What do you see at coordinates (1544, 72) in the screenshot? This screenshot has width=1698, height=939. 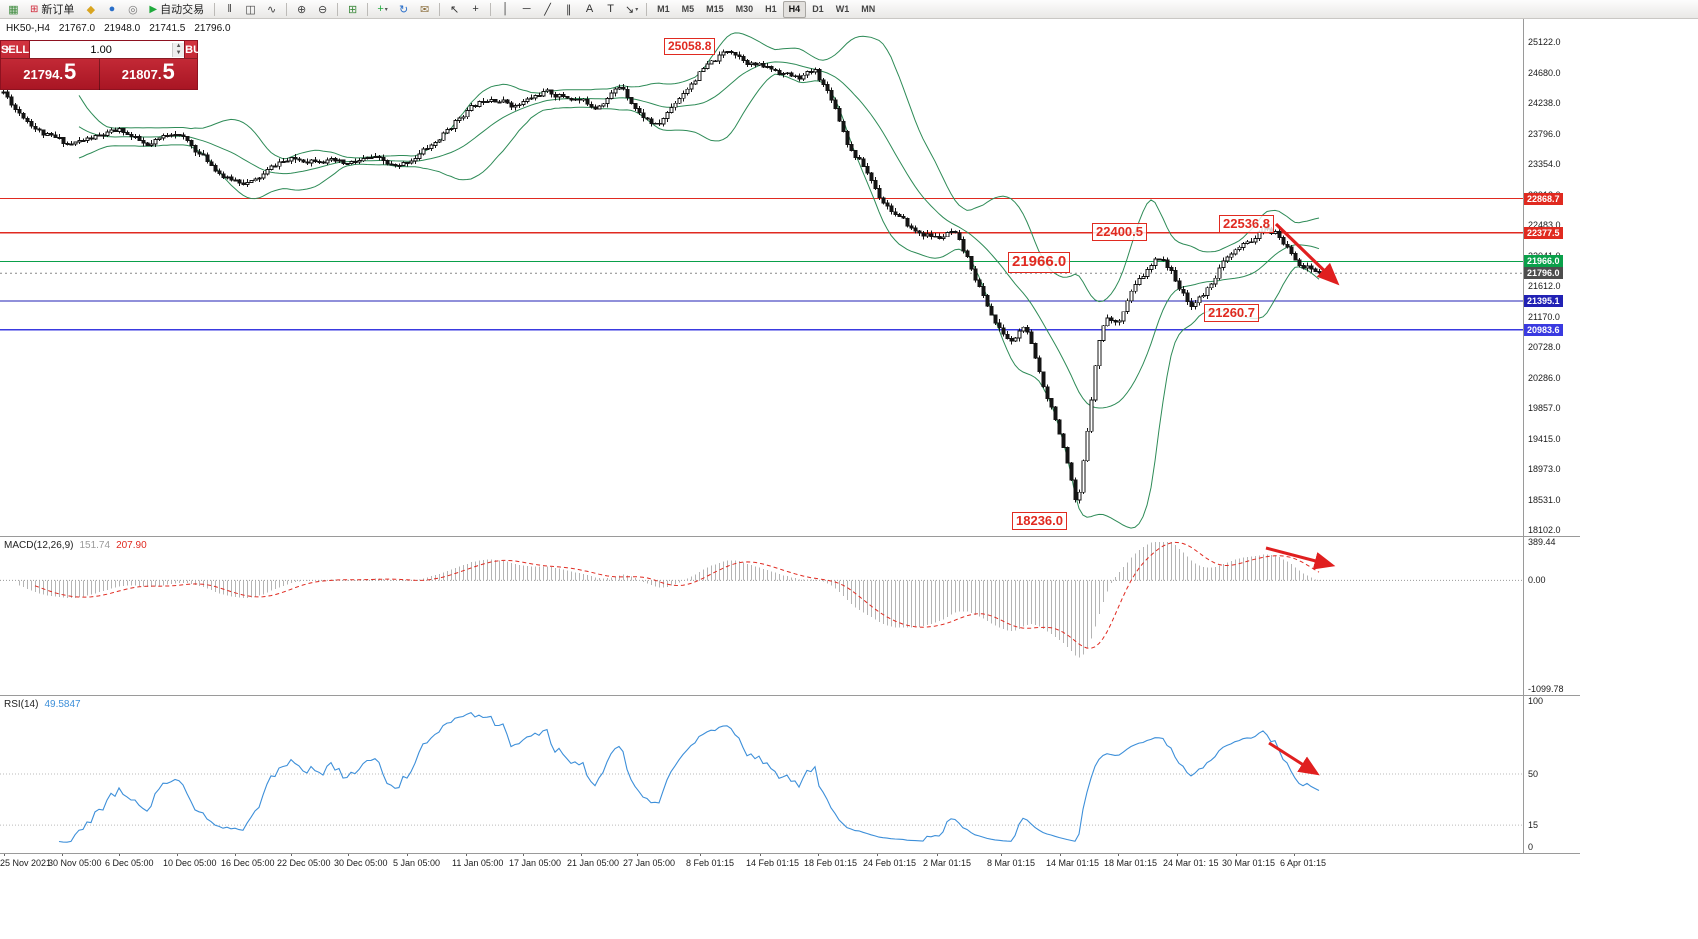 I see `price-axis-label: 24680.0` at bounding box center [1544, 72].